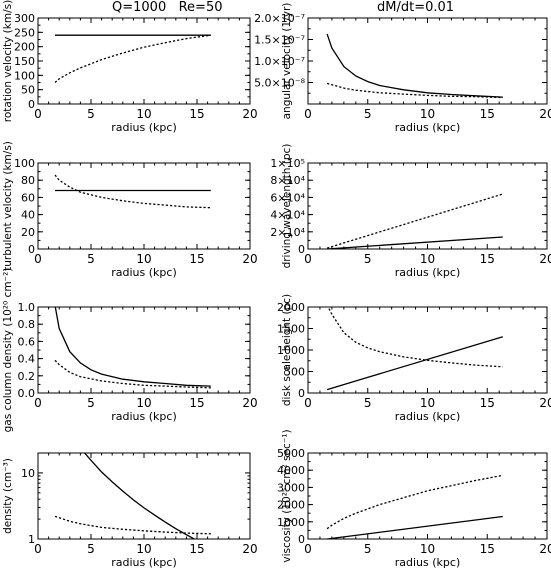  Describe the element at coordinates (24, 32) in the screenshot. I see `y-tick-label: 250` at that location.